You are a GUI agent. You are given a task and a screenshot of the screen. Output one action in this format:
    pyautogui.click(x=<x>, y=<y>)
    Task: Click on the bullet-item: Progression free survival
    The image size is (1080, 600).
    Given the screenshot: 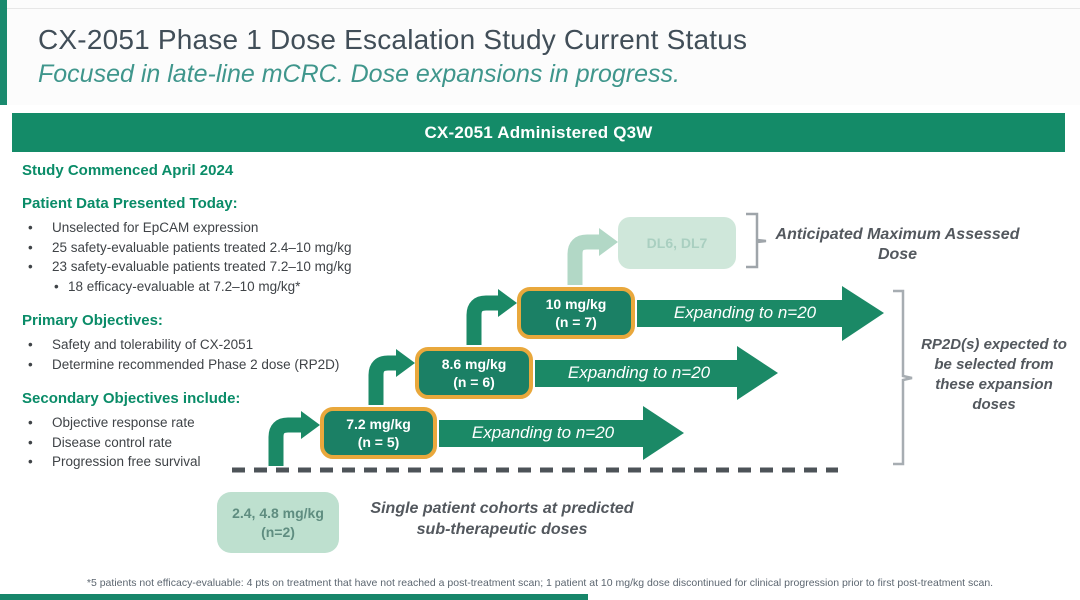 What is the action you would take?
    pyautogui.click(x=227, y=462)
    